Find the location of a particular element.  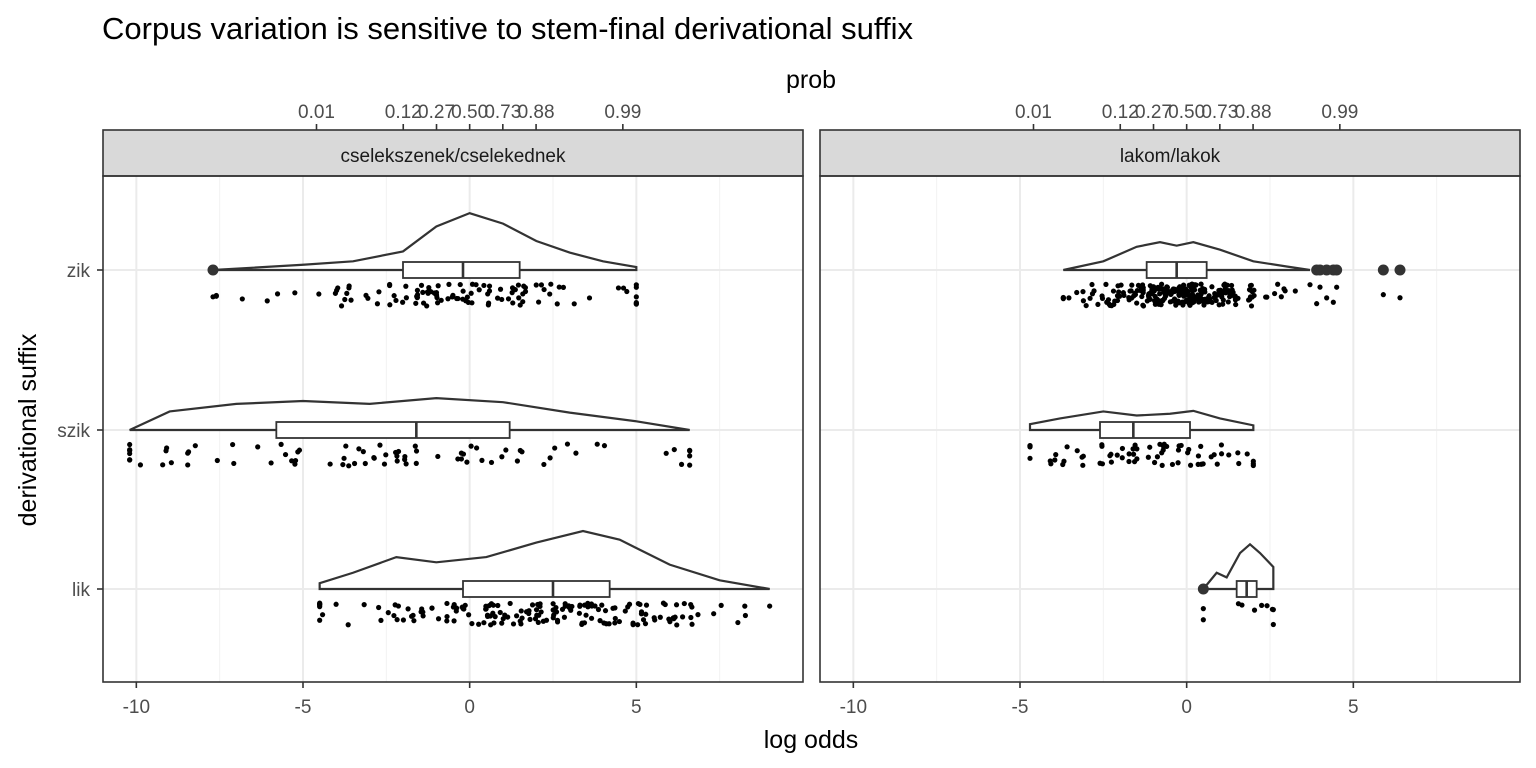

y-tick-label-lik: lik is located at coordinates (81, 590).